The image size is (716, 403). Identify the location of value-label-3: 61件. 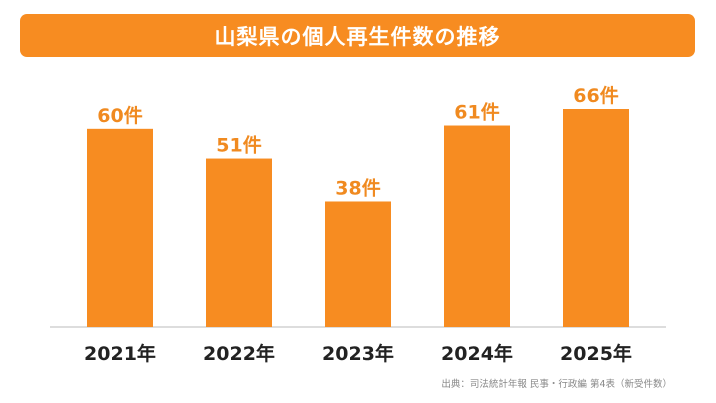
(476, 112).